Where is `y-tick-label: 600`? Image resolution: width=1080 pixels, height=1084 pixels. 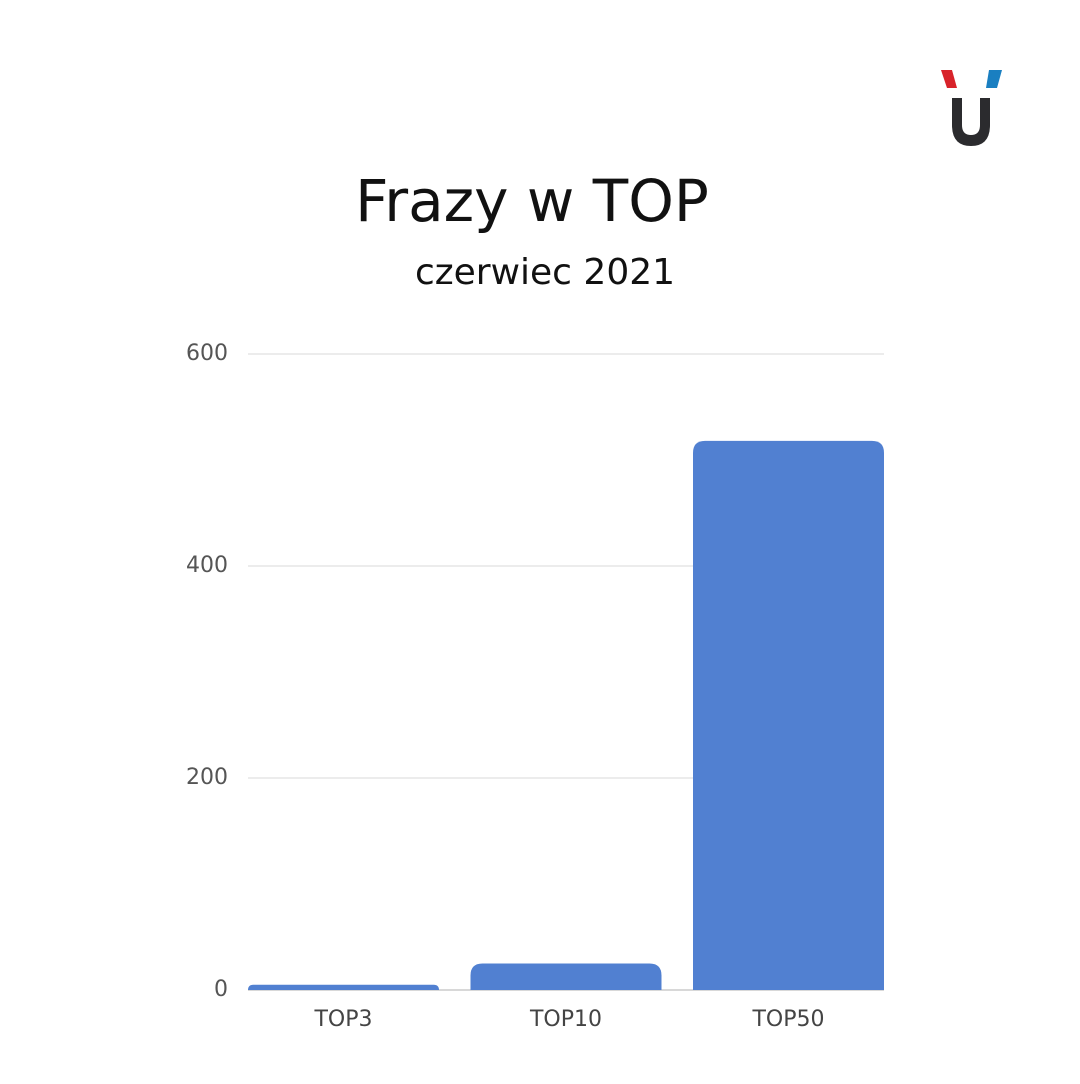
y-tick-label: 600 is located at coordinates (207, 353).